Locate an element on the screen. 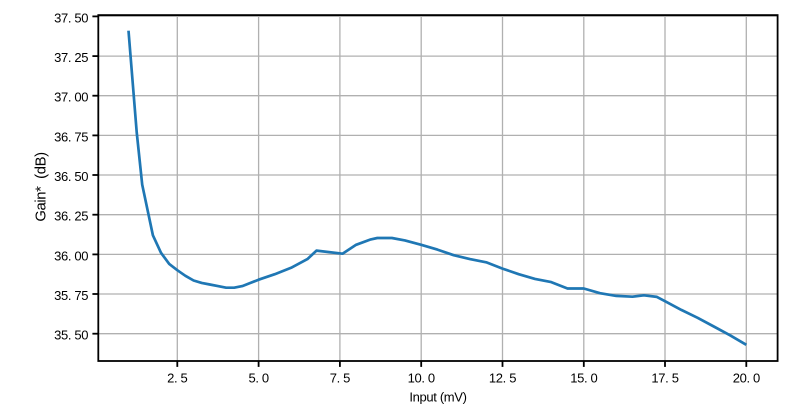  svg-text: 17. 5 is located at coordinates (664, 378).